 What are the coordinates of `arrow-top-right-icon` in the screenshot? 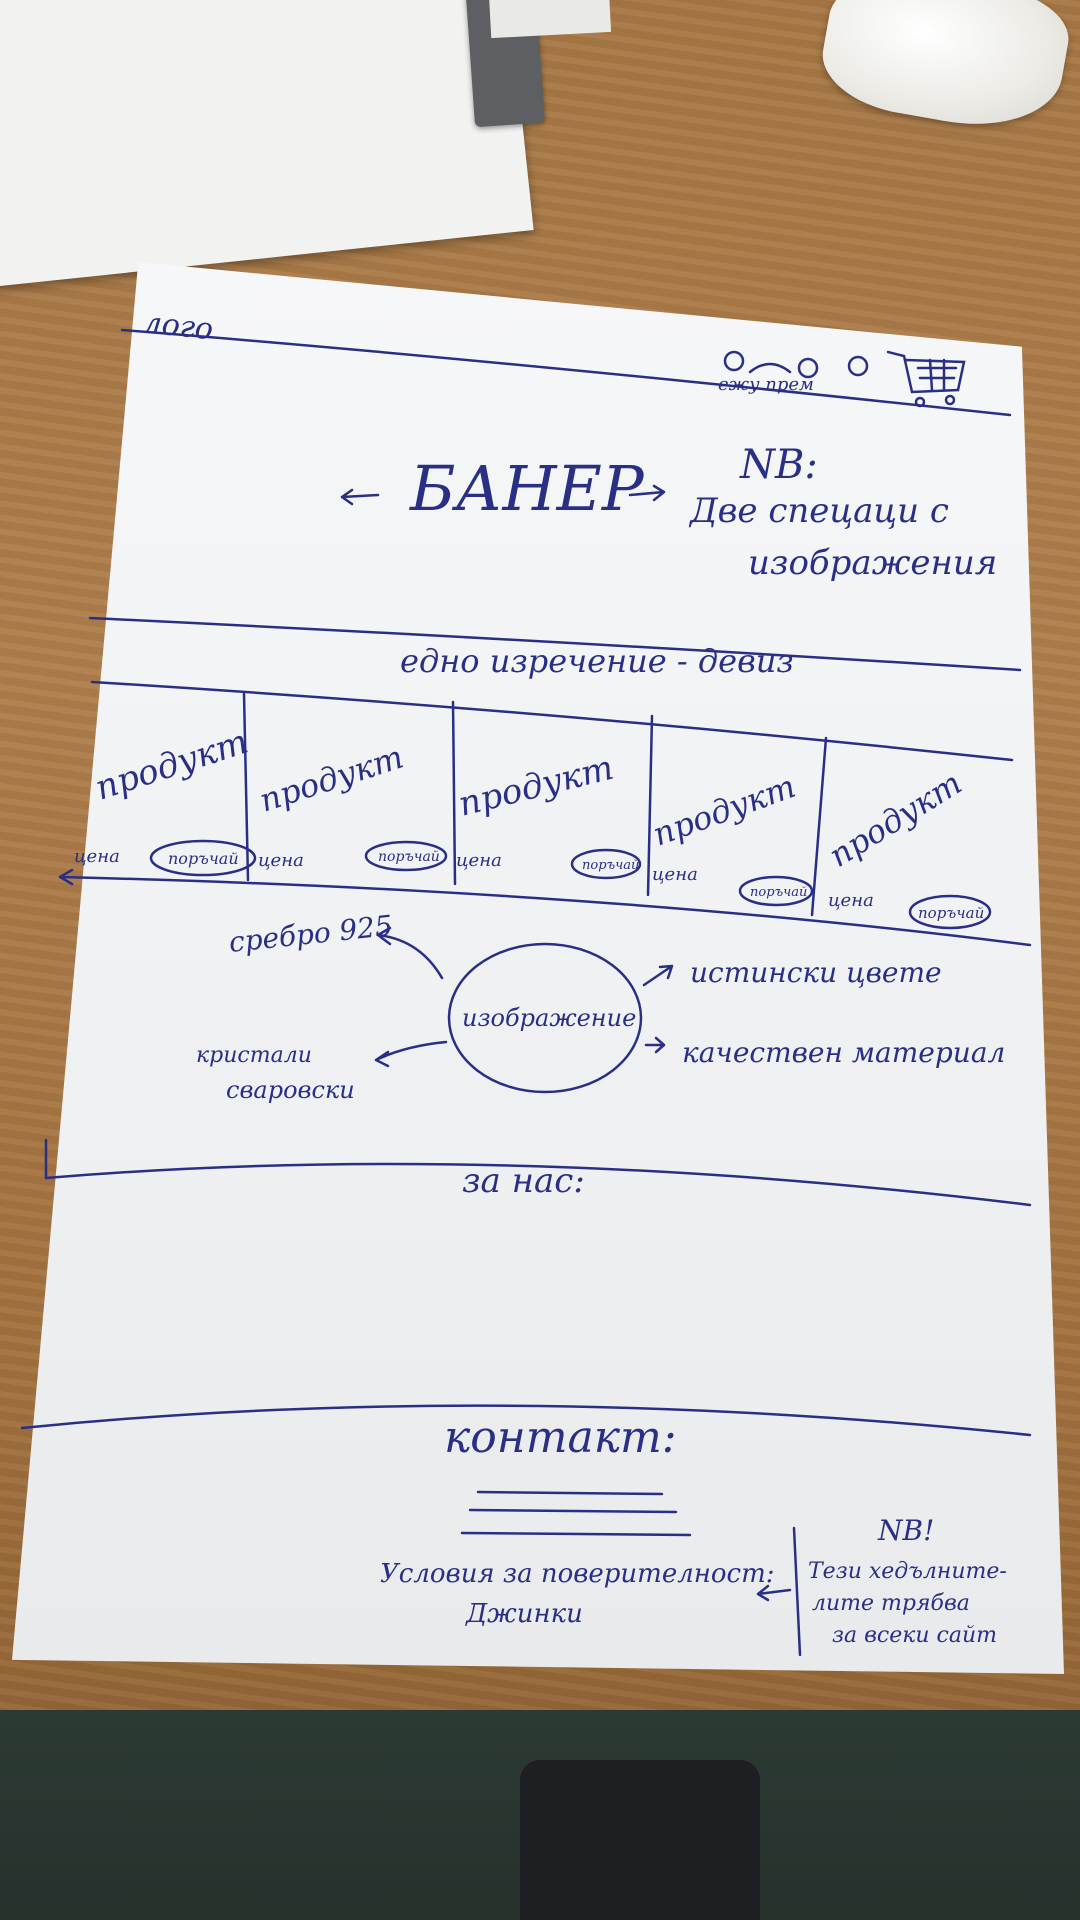 It's located at (658, 975).